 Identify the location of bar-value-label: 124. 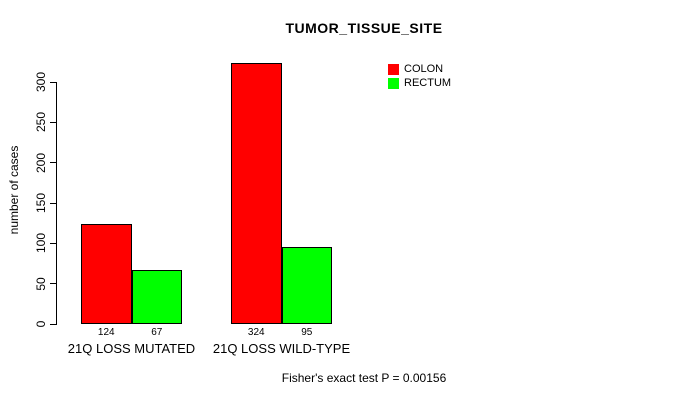
(106, 332).